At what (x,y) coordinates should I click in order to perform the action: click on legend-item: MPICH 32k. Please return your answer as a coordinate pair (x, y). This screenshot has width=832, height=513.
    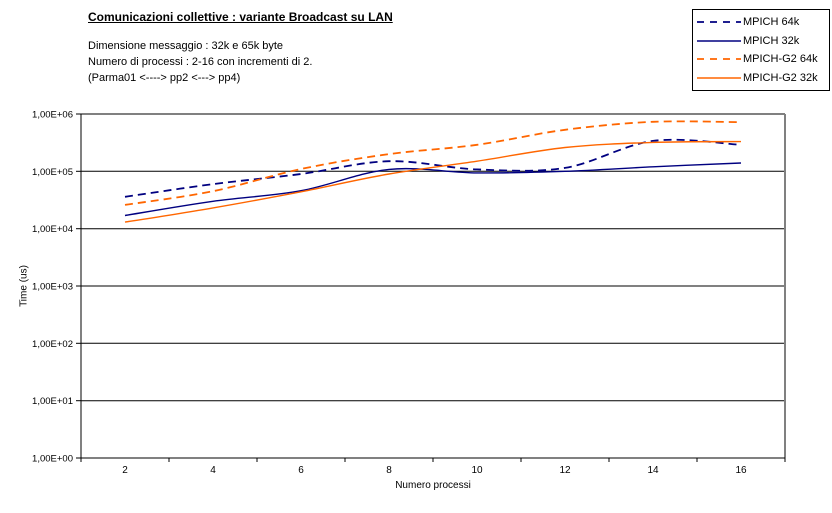
    Looking at the image, I should click on (761, 41).